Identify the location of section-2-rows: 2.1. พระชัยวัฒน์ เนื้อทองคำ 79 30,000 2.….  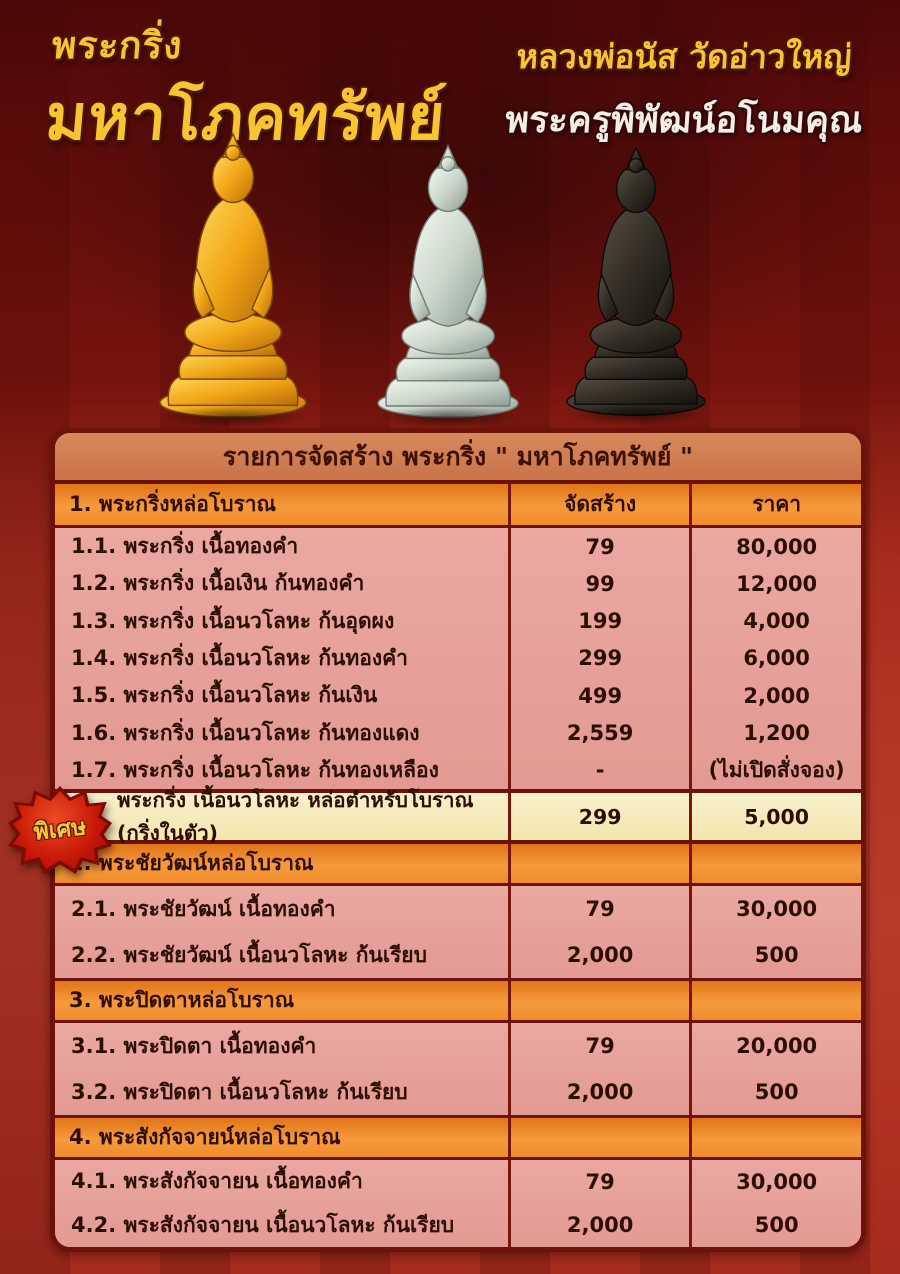
(458, 932).